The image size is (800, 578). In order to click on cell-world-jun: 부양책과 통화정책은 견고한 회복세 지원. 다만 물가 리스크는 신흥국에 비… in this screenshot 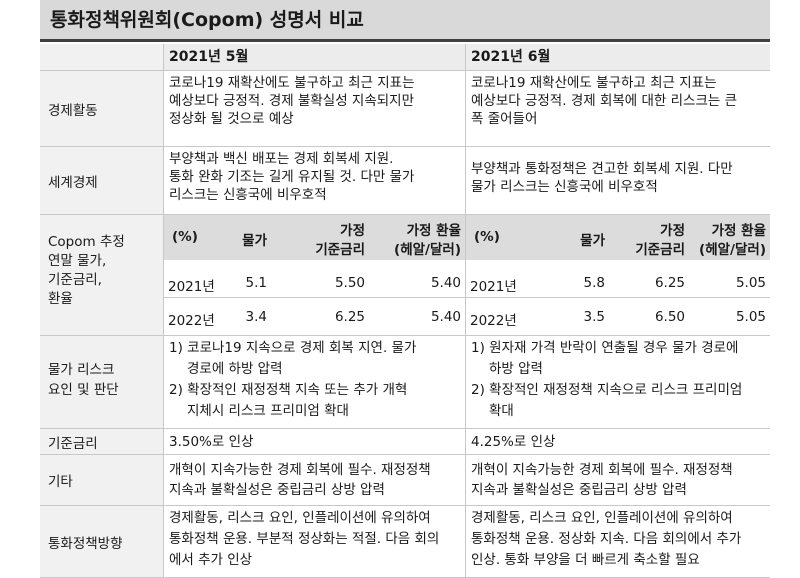, I will do `click(617, 176)`.